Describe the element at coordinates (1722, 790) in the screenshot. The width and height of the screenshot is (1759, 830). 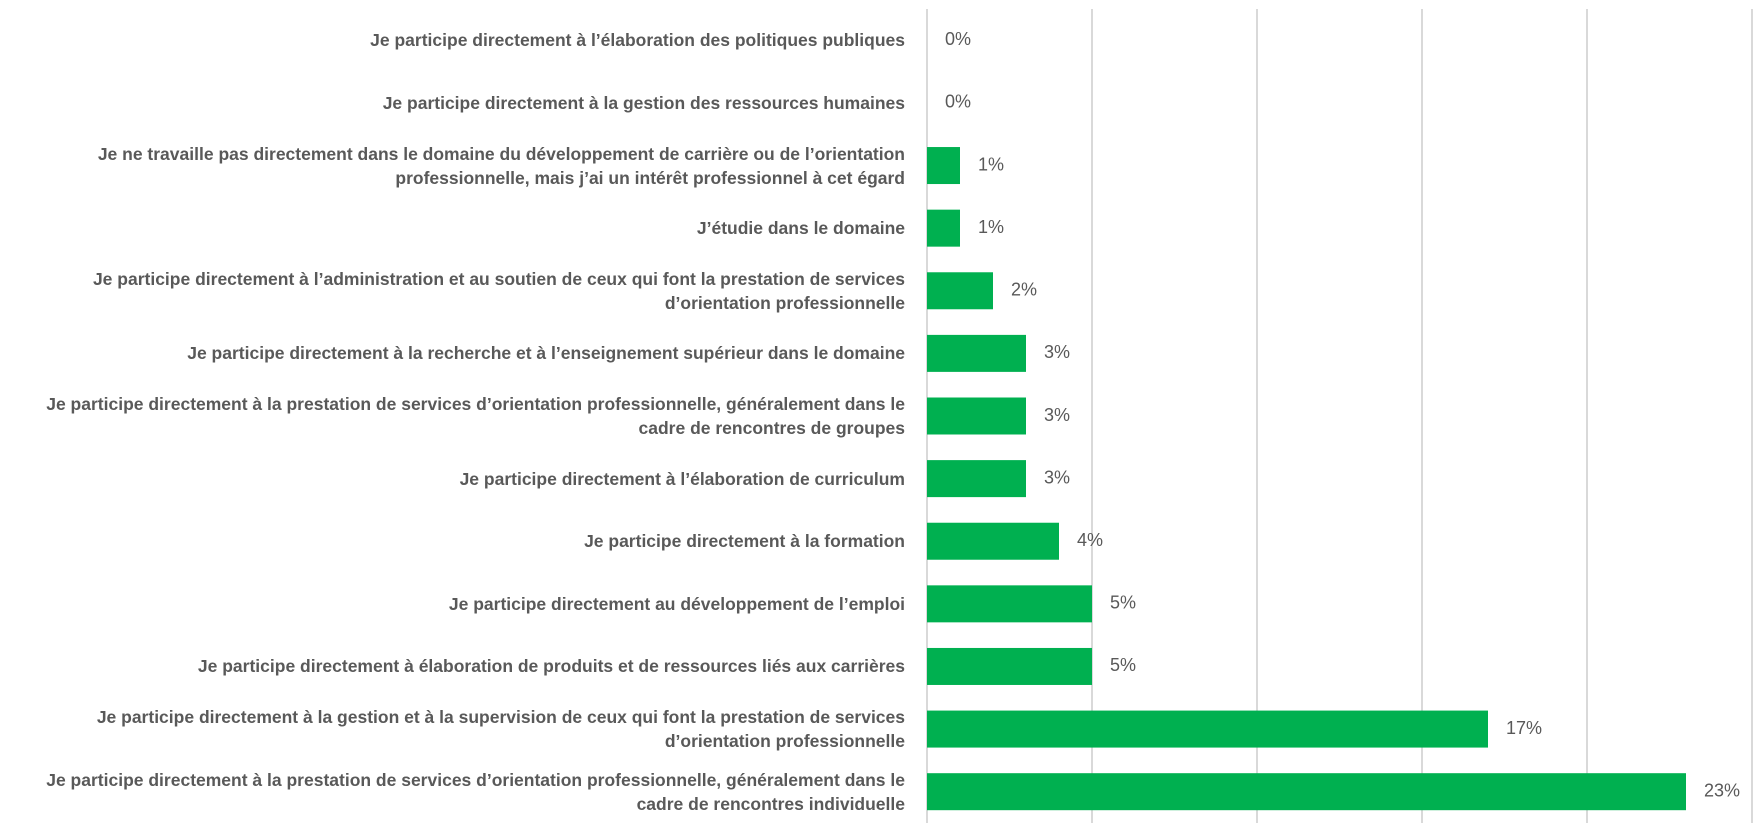
I see `value-label: 23%` at that location.